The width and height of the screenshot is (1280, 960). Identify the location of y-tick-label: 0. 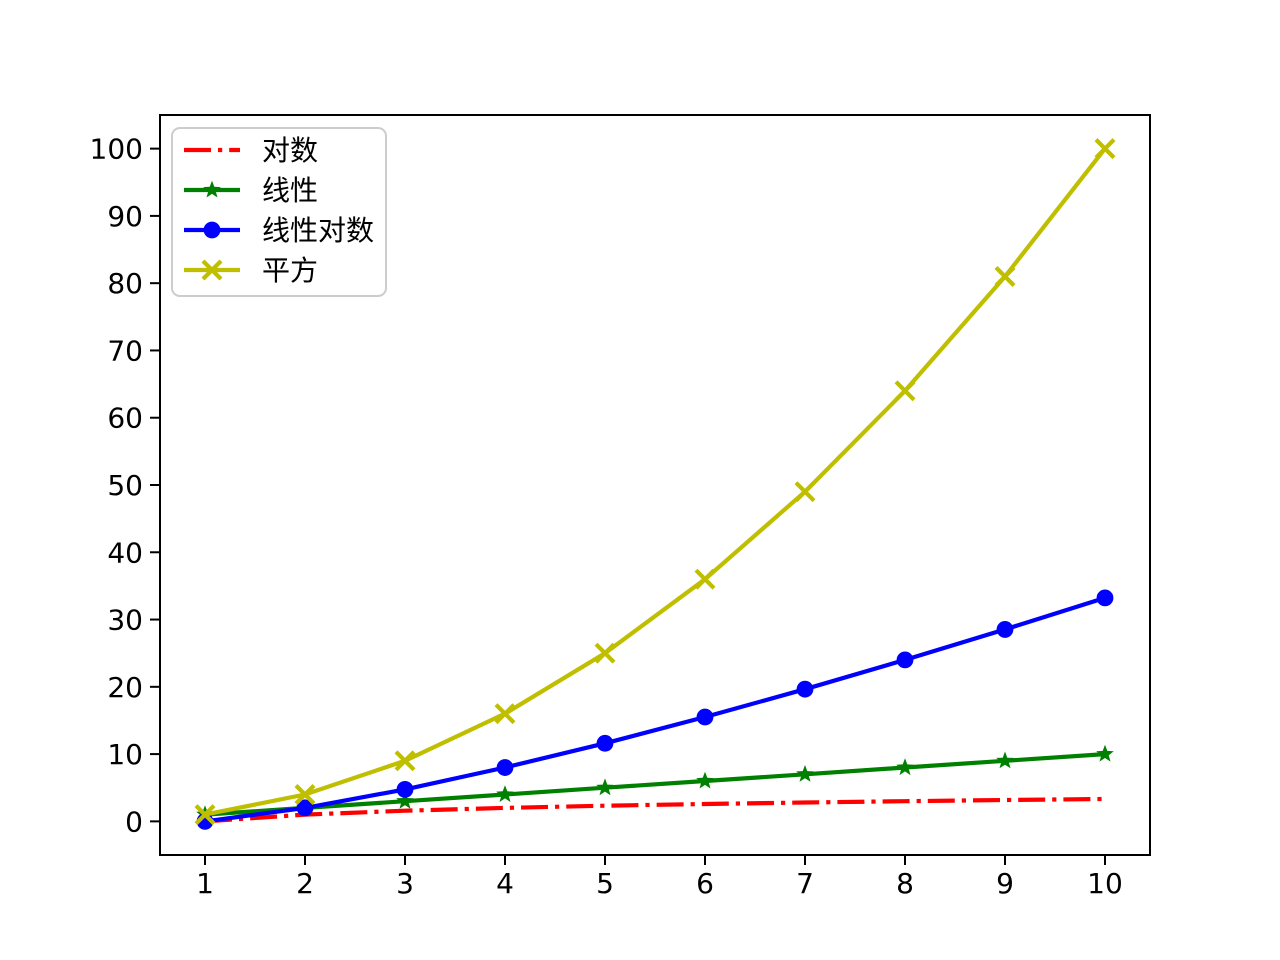
(134, 821).